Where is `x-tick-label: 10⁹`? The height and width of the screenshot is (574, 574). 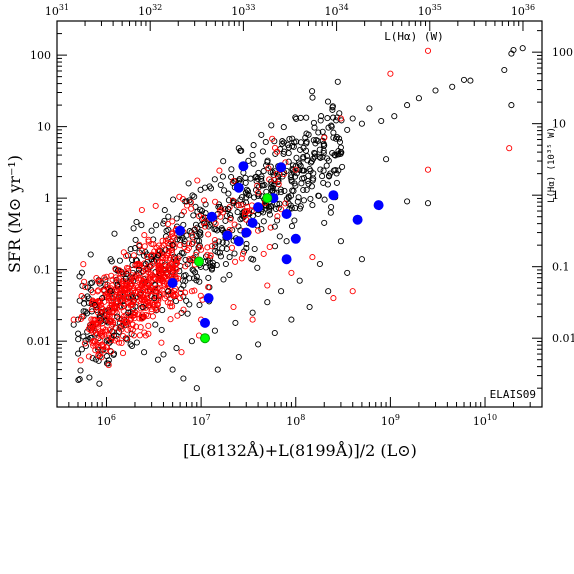 x-tick-label: 10⁹ is located at coordinates (390, 420).